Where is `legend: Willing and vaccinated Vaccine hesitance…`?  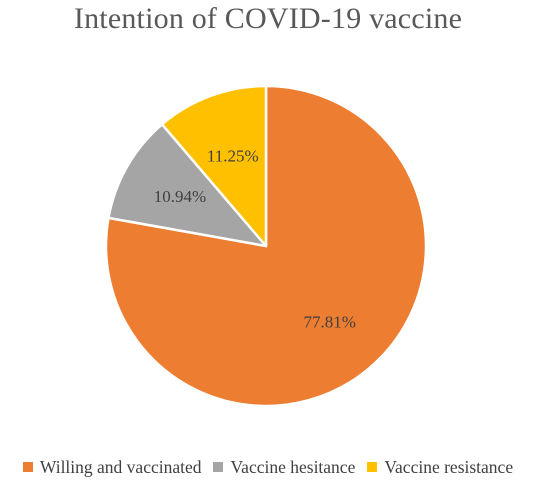 legend: Willing and vaccinated Vaccine hesitance… is located at coordinates (268, 467).